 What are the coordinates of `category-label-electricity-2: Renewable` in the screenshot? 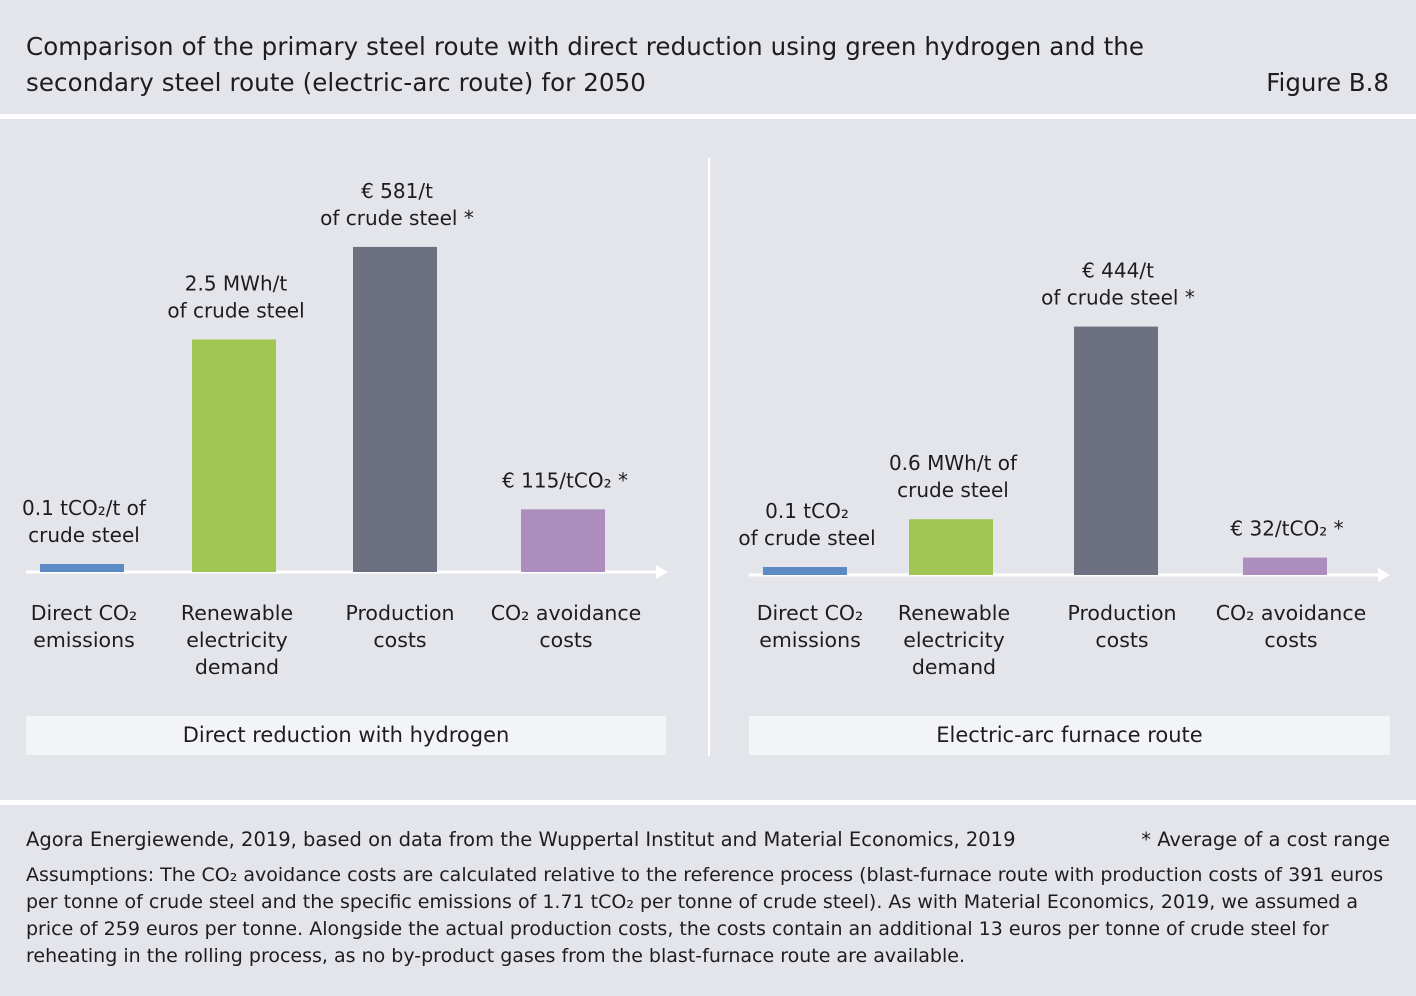 It's located at (954, 613).